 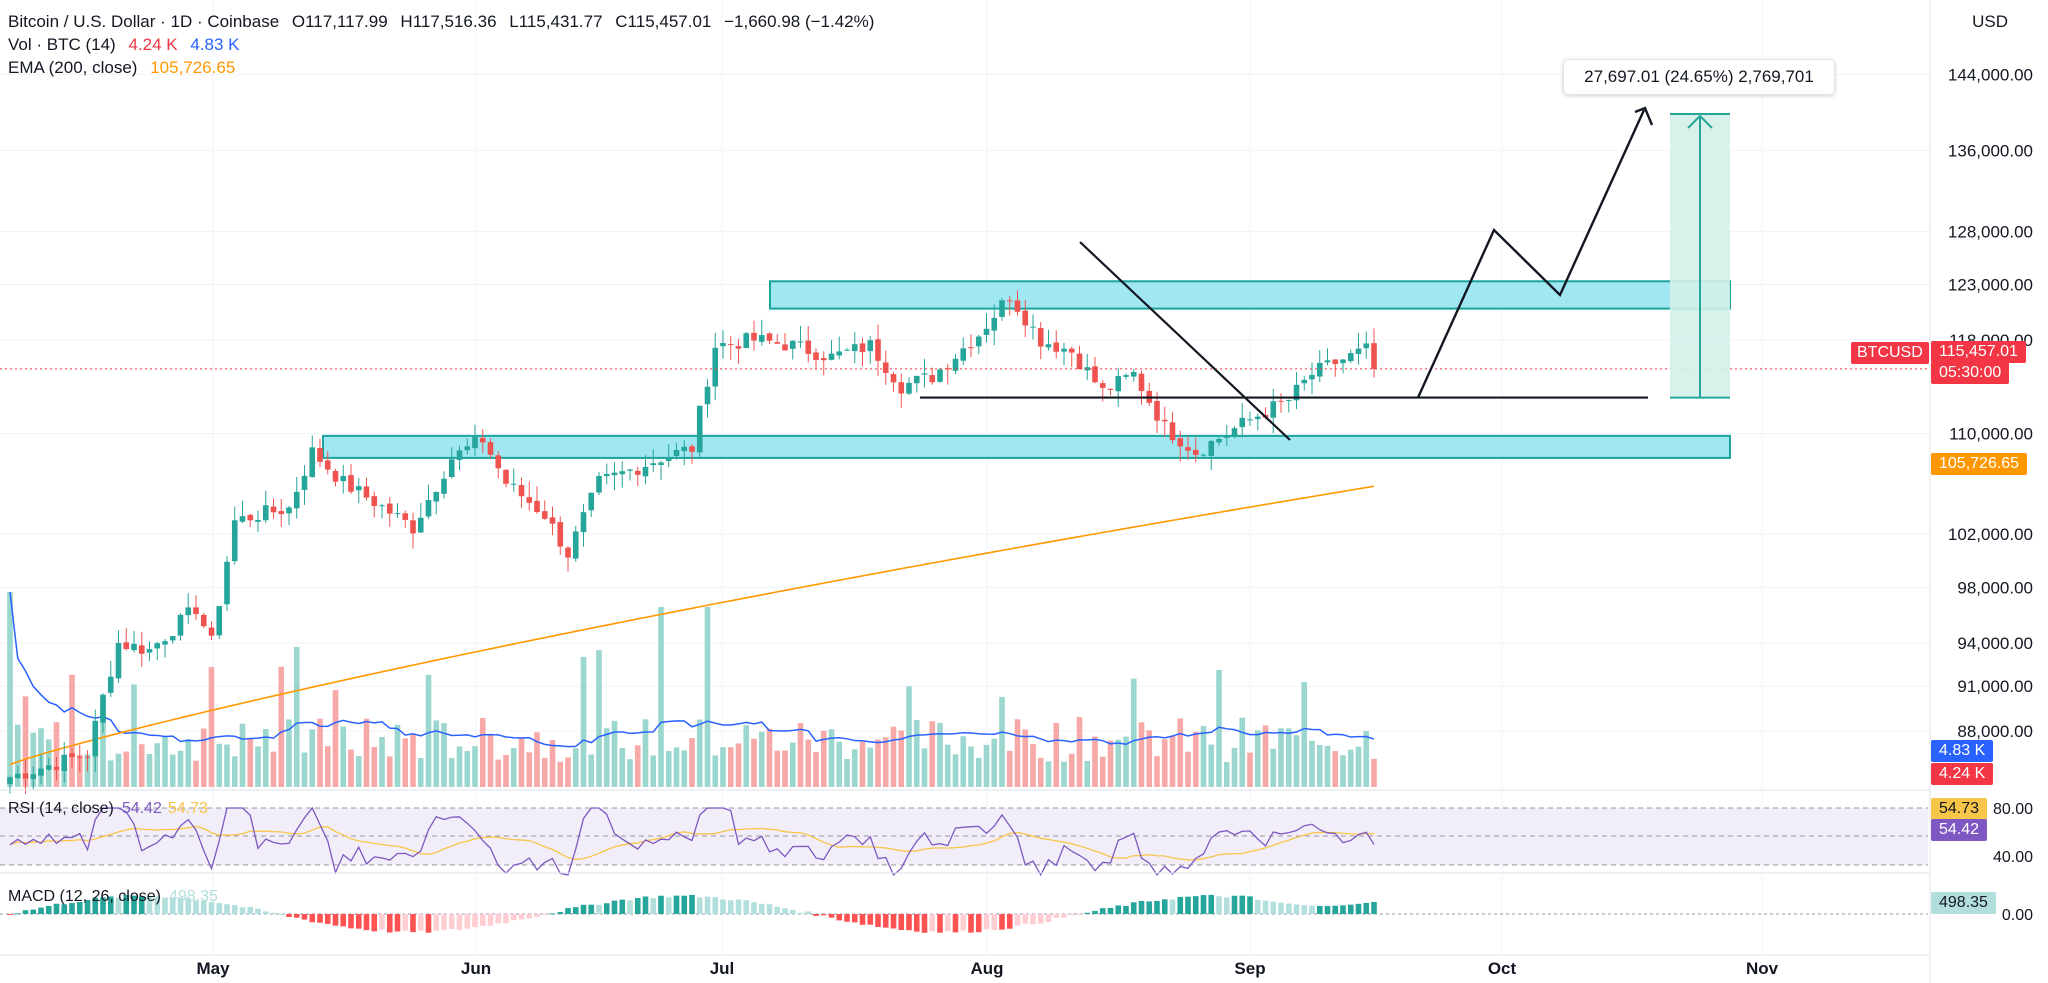 I want to click on ema-price-tag: 105,726.65, so click(x=1979, y=464).